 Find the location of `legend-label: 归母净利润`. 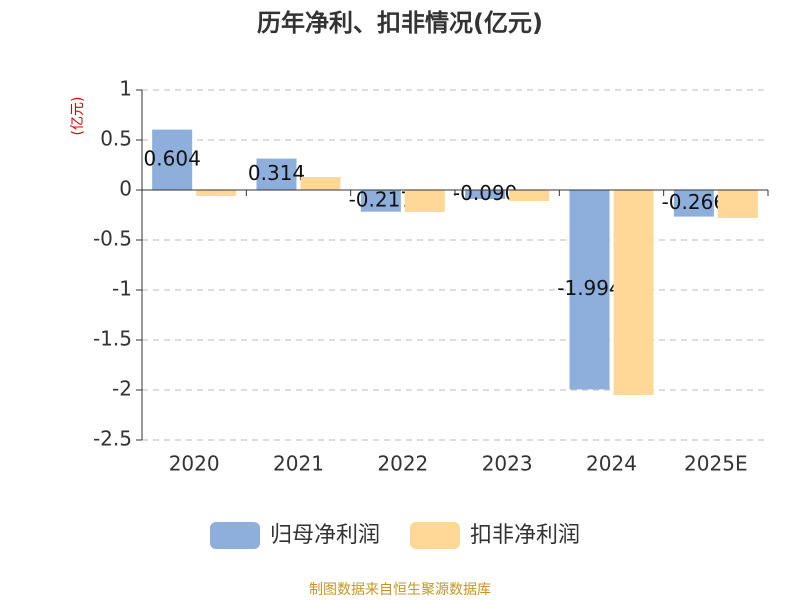

legend-label: 归母净利润 is located at coordinates (325, 535).